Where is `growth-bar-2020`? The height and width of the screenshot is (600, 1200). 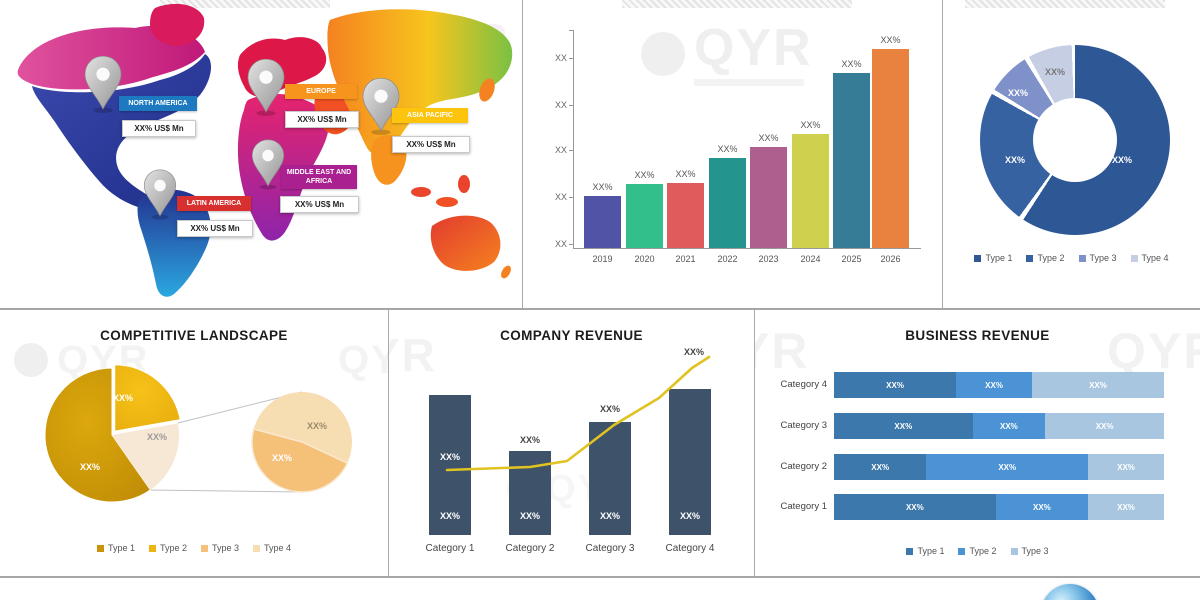
growth-bar-2020 is located at coordinates (644, 216).